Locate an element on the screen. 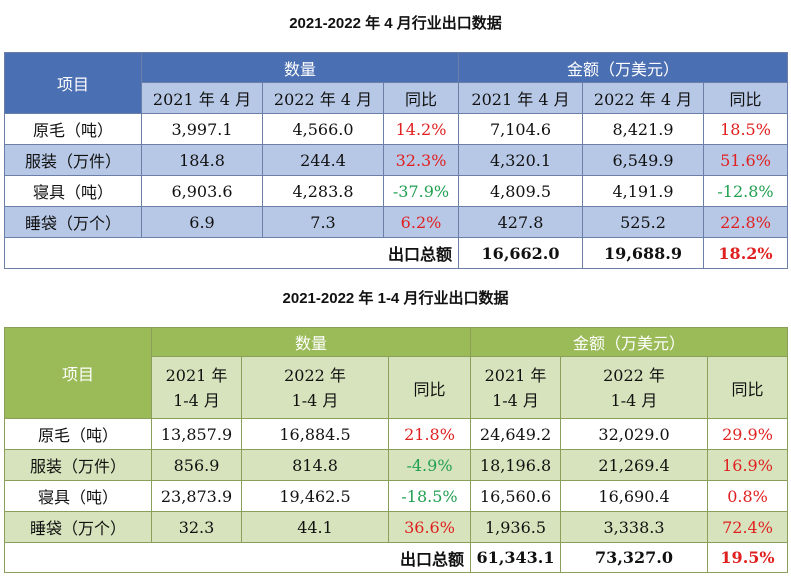 This screenshot has width=791, height=583. amount-2021: 7,104.6 is located at coordinates (521, 129).